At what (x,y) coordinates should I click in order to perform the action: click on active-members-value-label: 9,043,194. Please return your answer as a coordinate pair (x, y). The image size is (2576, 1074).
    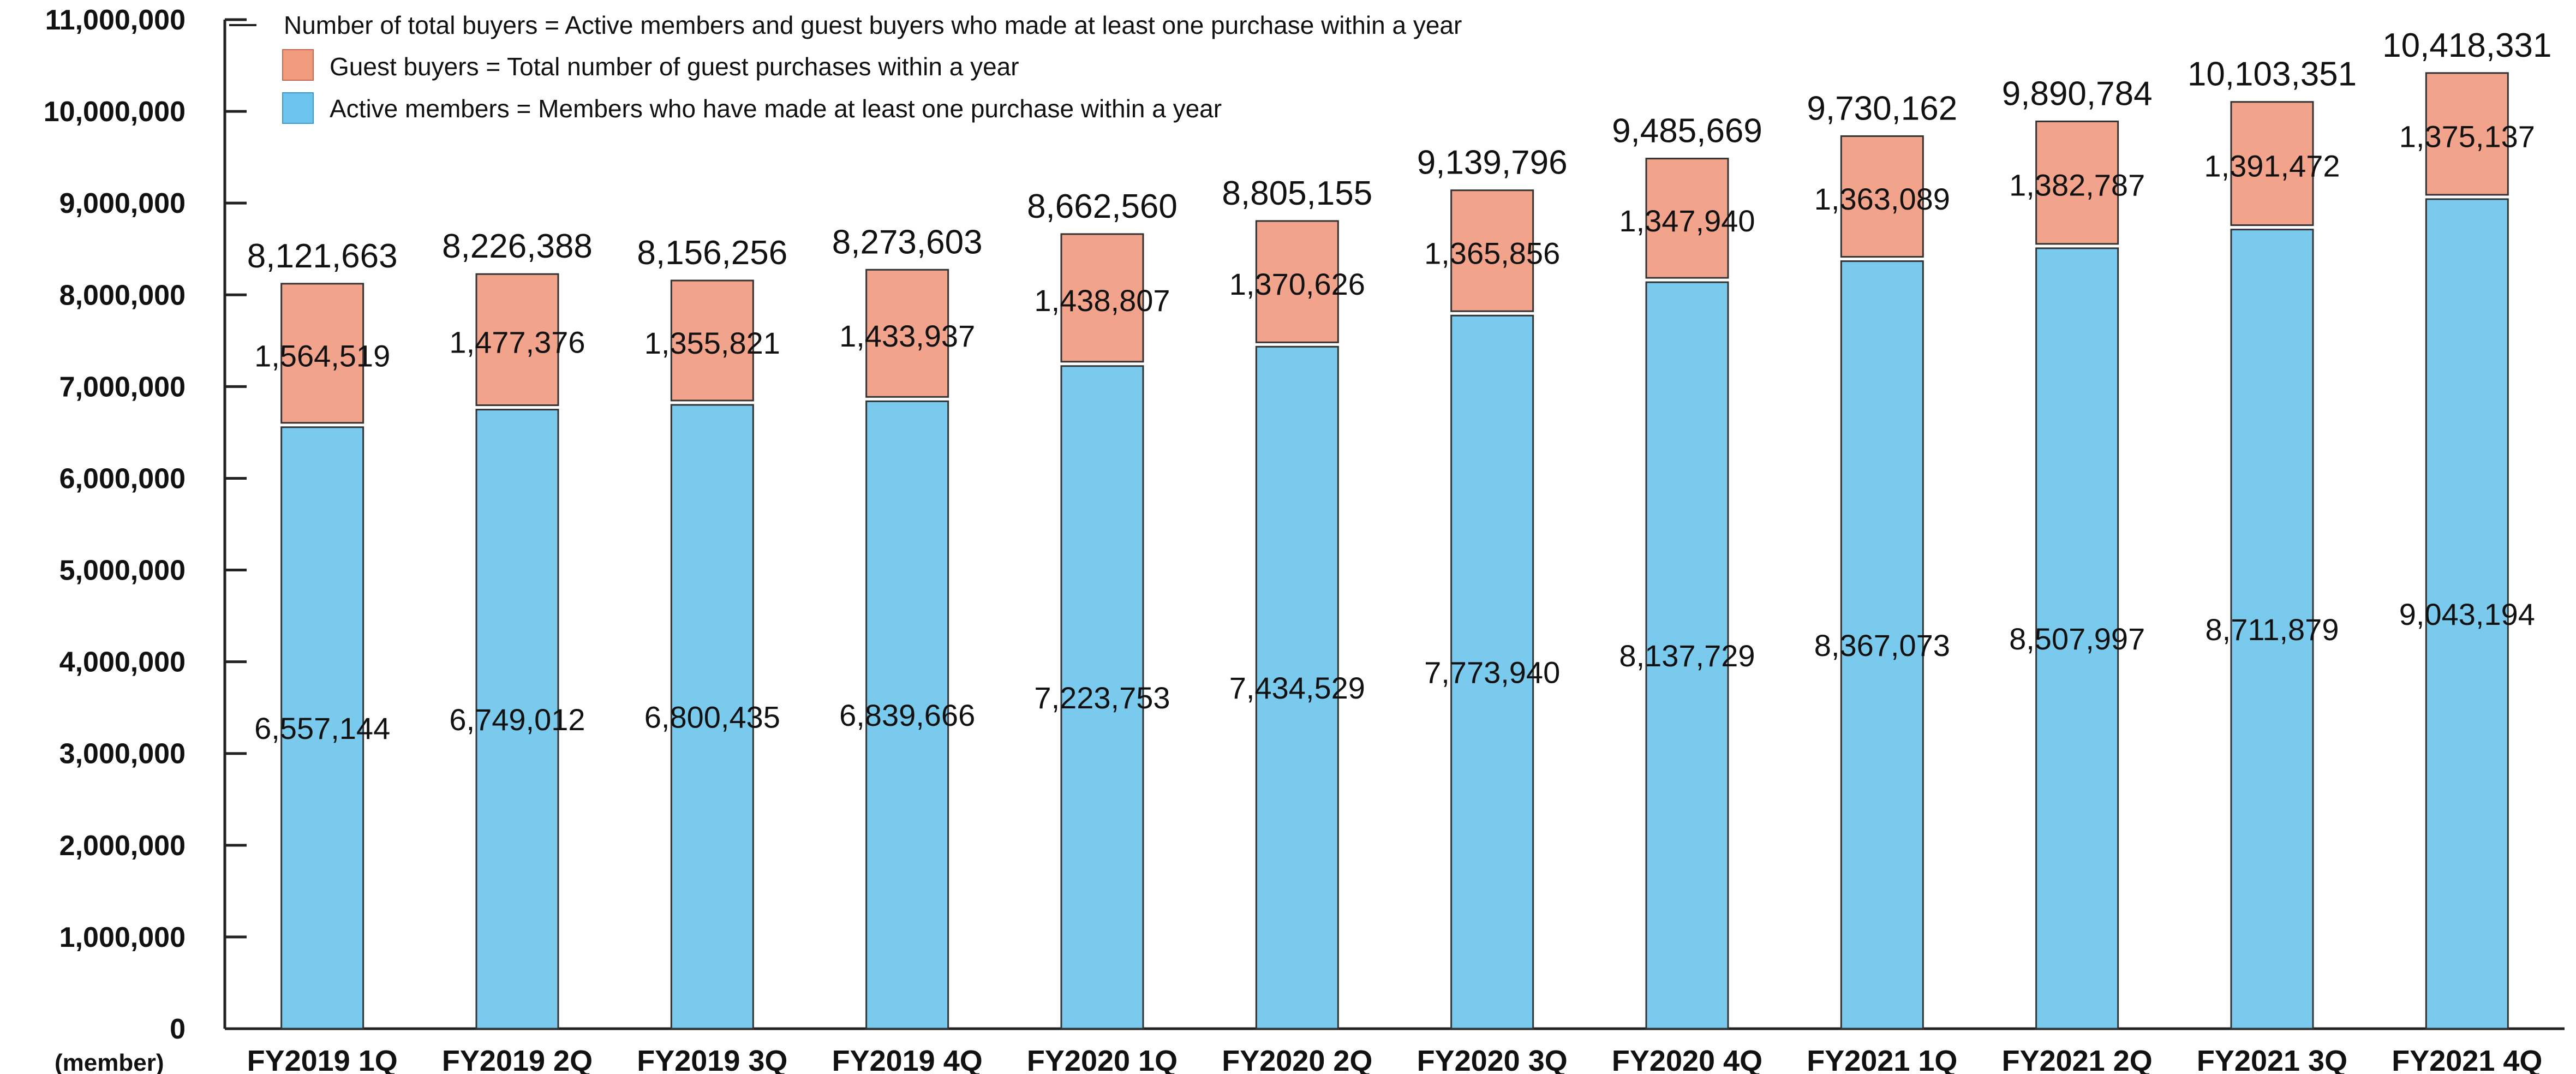
    Looking at the image, I should click on (2467, 614).